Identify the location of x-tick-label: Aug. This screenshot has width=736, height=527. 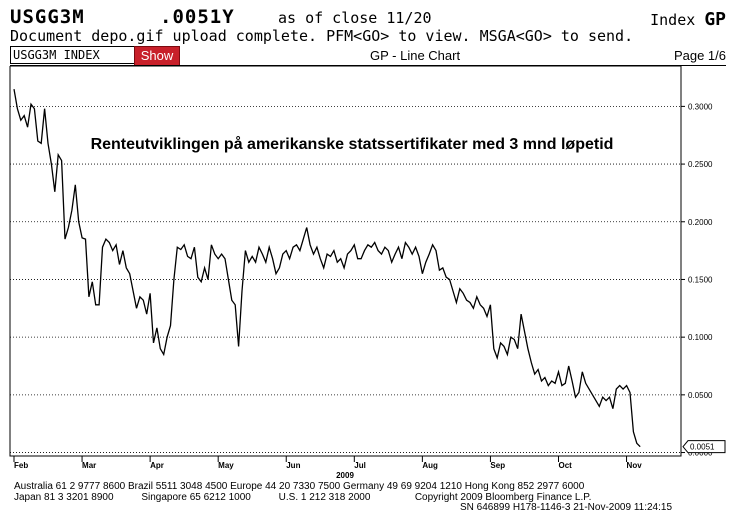
(430, 465).